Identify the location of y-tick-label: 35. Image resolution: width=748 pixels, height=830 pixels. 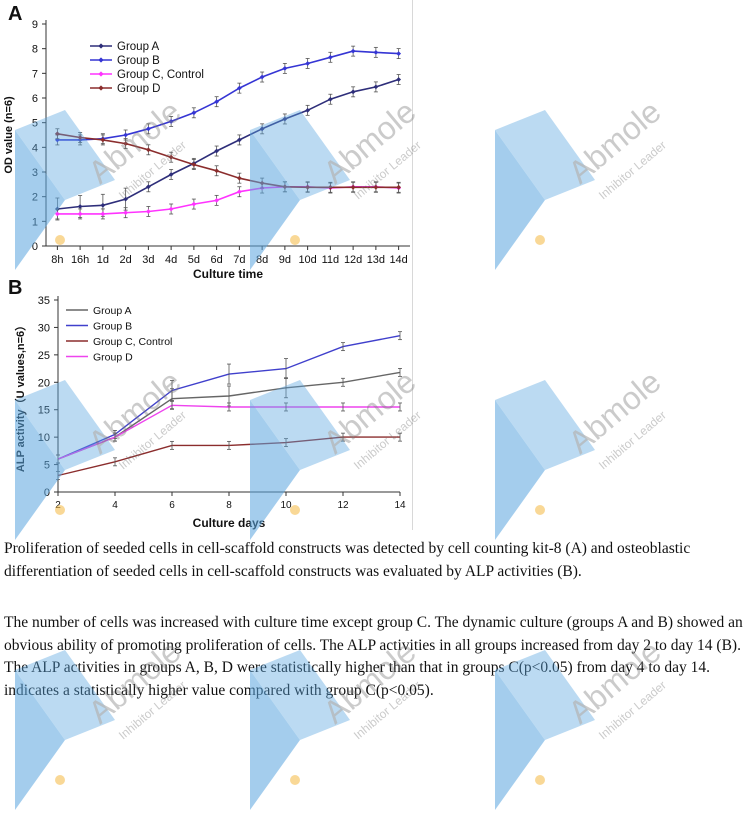
(44, 301).